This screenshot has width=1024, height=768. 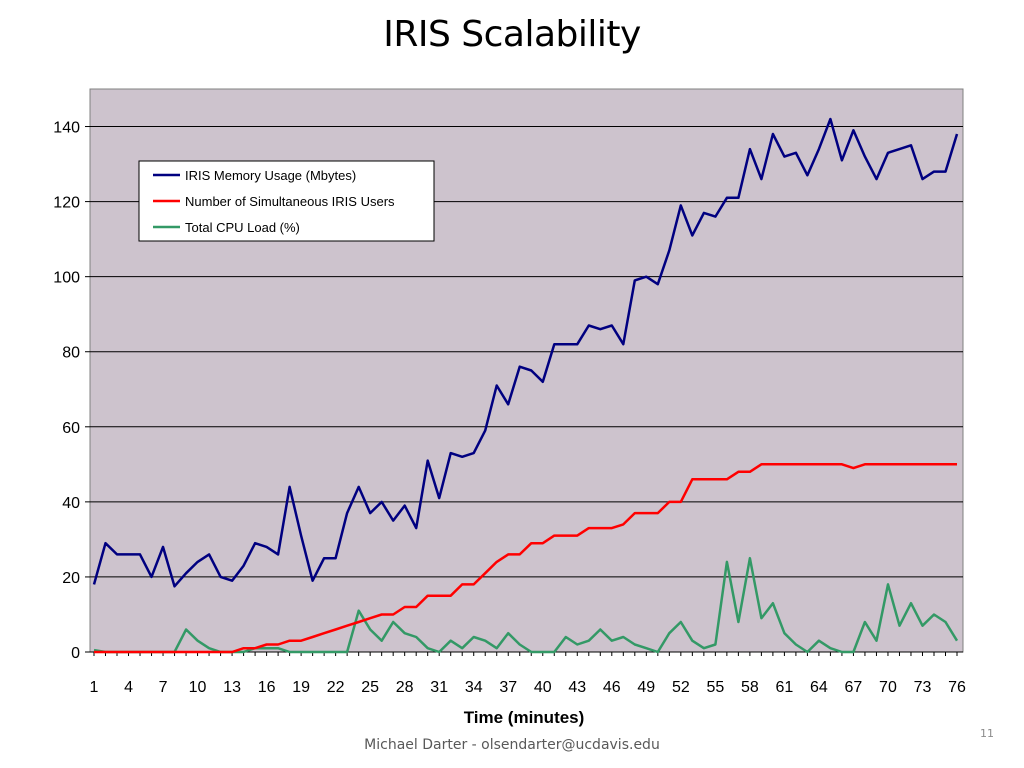 What do you see at coordinates (715, 687) in the screenshot?
I see `x-tick-label: 55` at bounding box center [715, 687].